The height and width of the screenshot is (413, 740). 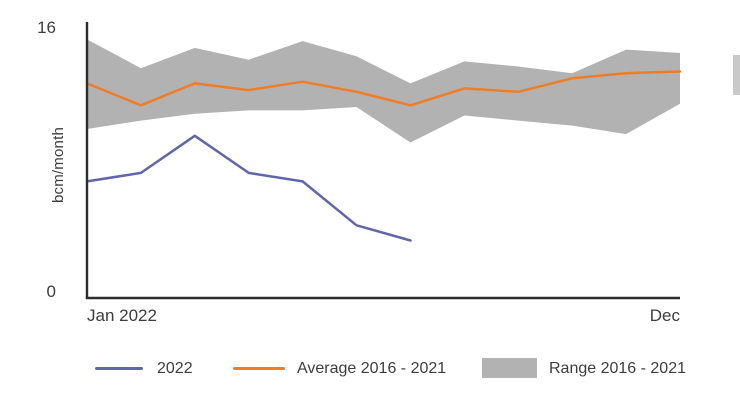 I want to click on line-2022, so click(x=248, y=188).